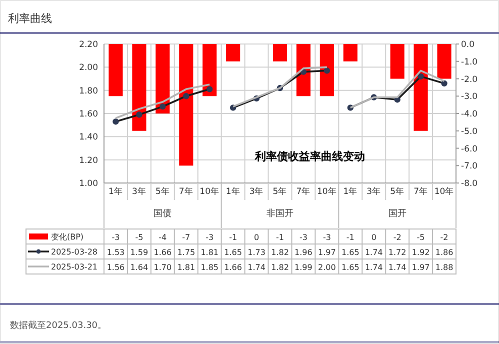 The image size is (499, 344). I want to click on y2-tick-label: -1.0, so click(469, 62).